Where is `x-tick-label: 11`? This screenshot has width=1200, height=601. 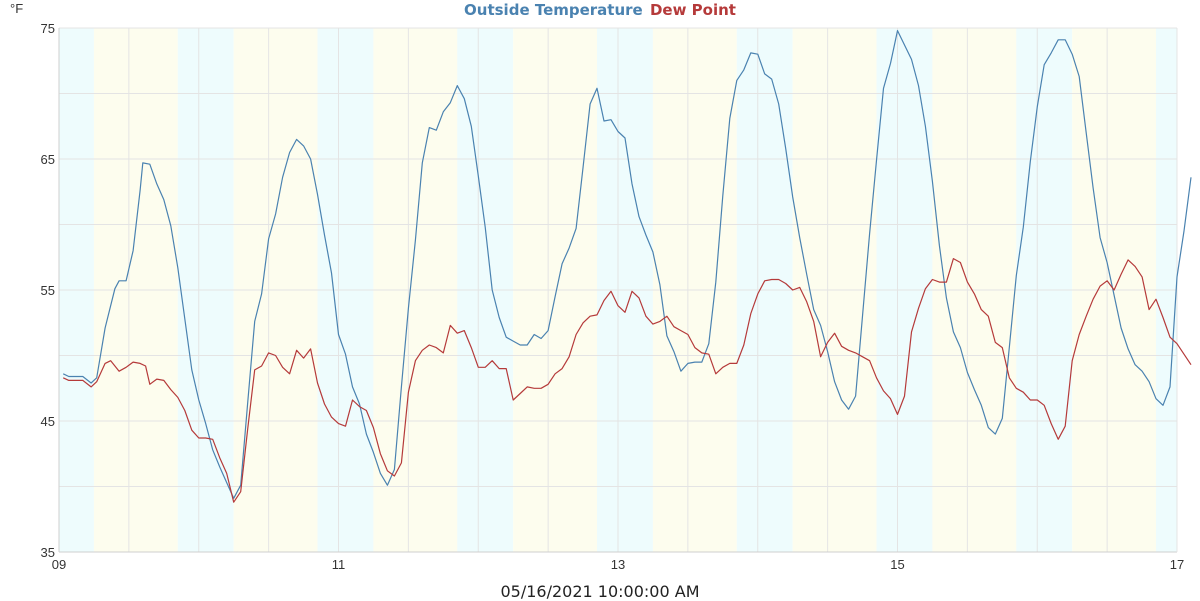 x-tick-label: 11 is located at coordinates (339, 564).